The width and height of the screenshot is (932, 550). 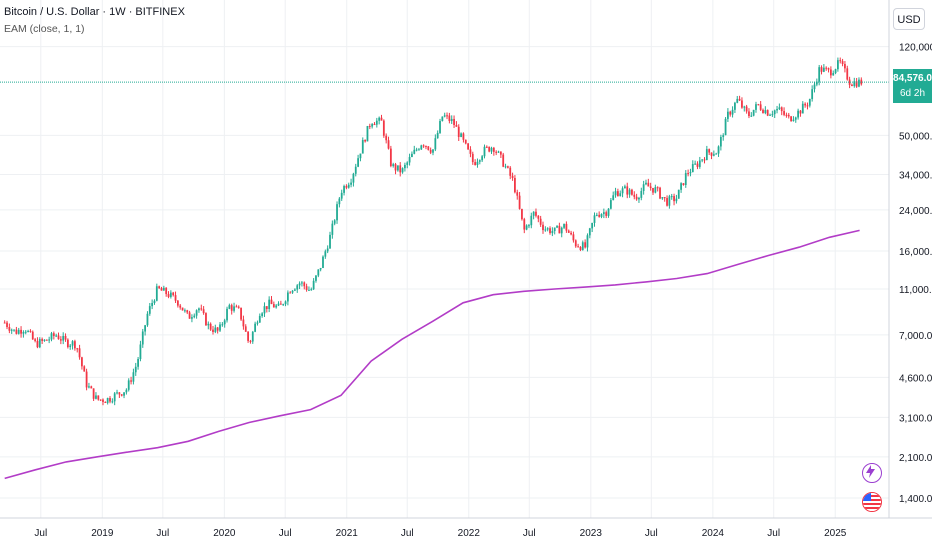 I want to click on lightning-icon, so click(x=872, y=473).